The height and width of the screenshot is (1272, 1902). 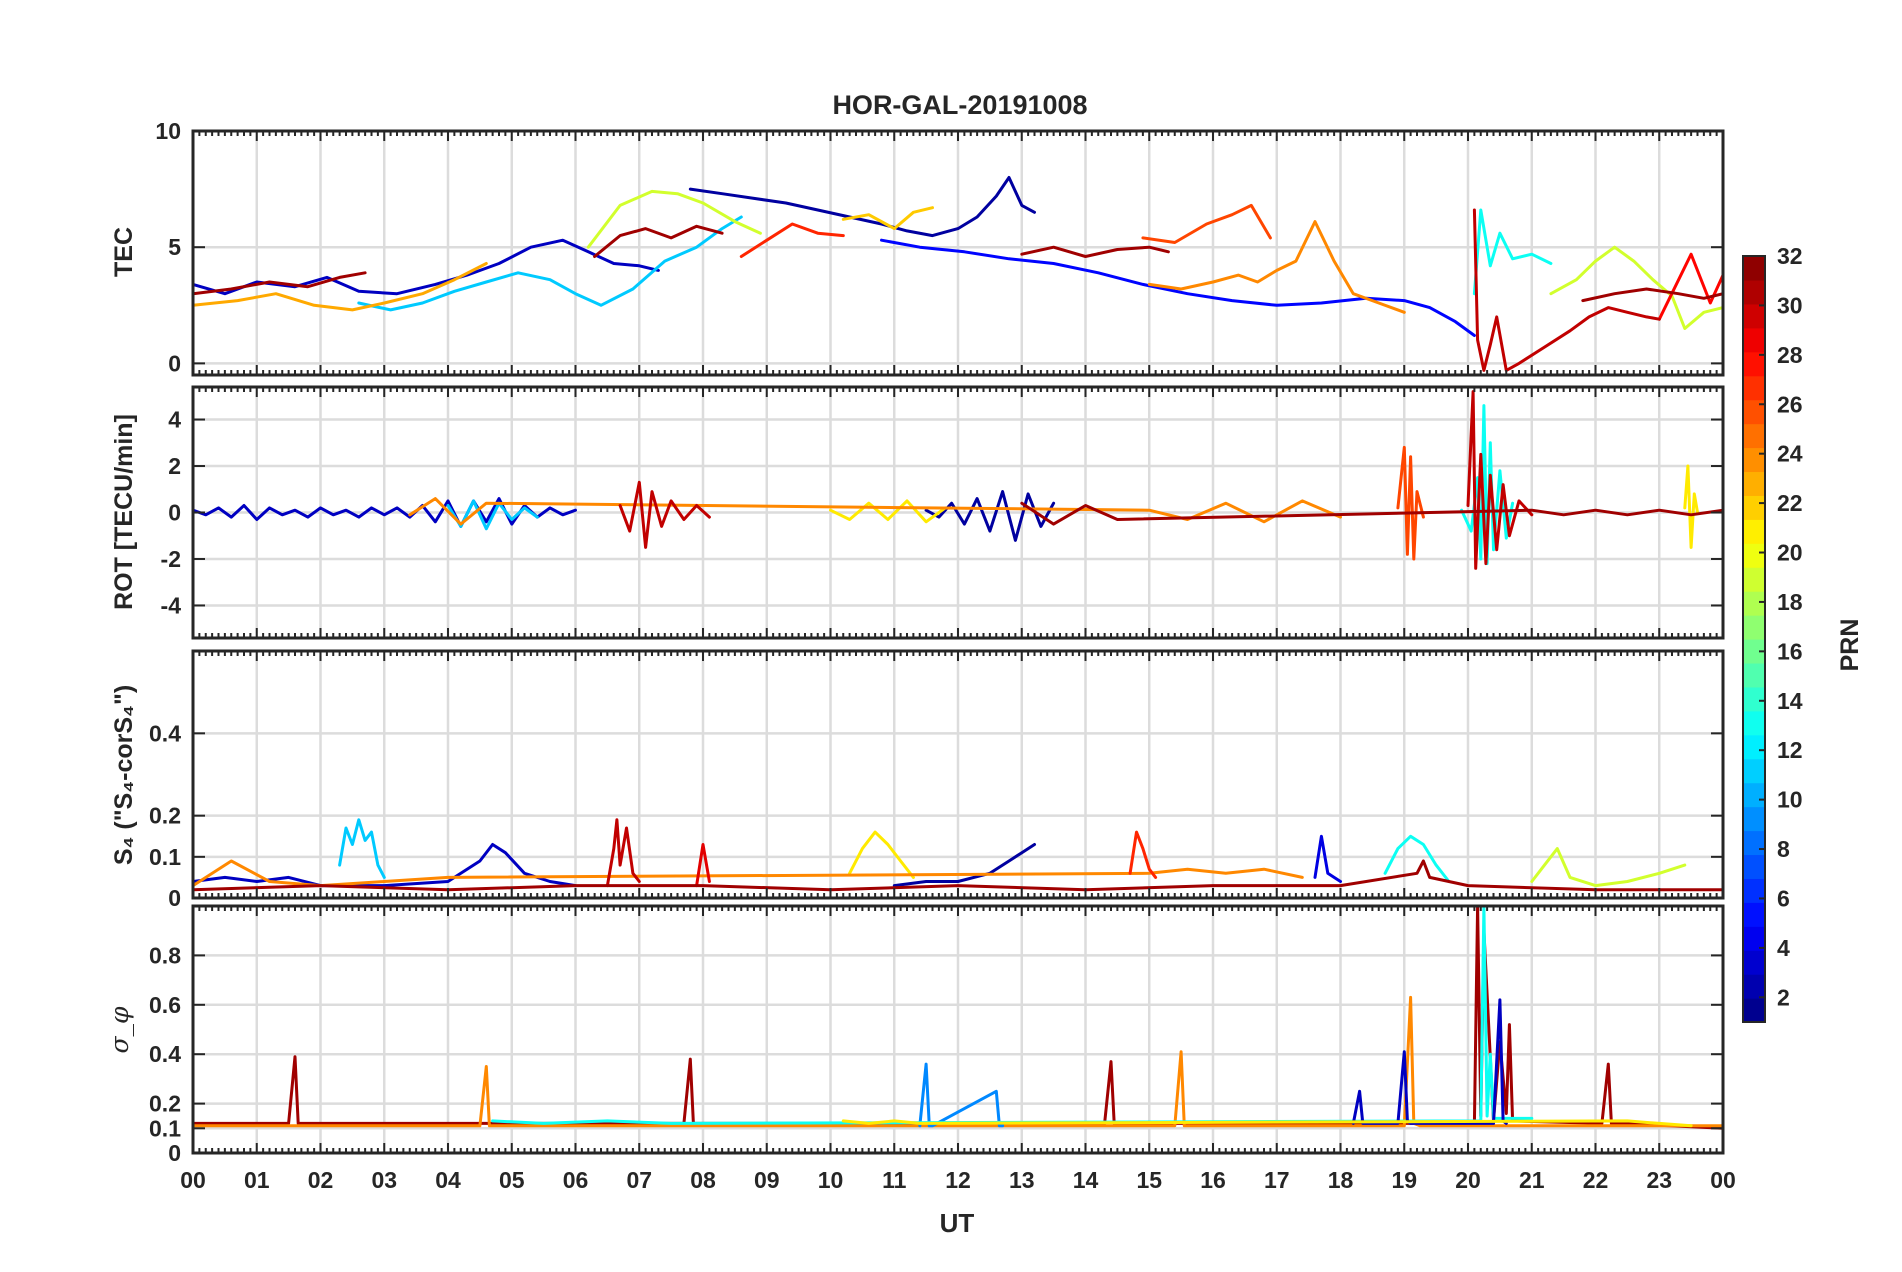 What do you see at coordinates (165, 1054) in the screenshot?
I see `y-tick-label: 0.4` at bounding box center [165, 1054].